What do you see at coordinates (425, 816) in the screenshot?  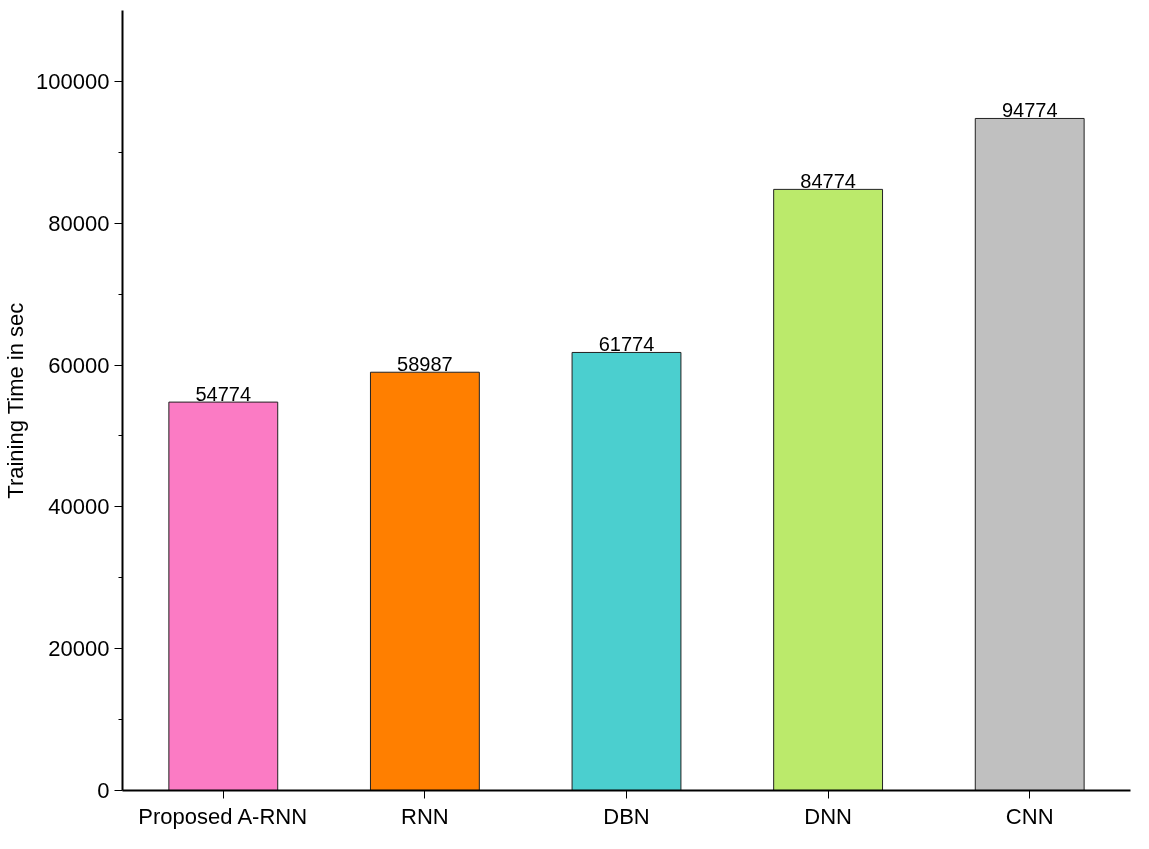 I see `x-tick-label: RNN` at bounding box center [425, 816].